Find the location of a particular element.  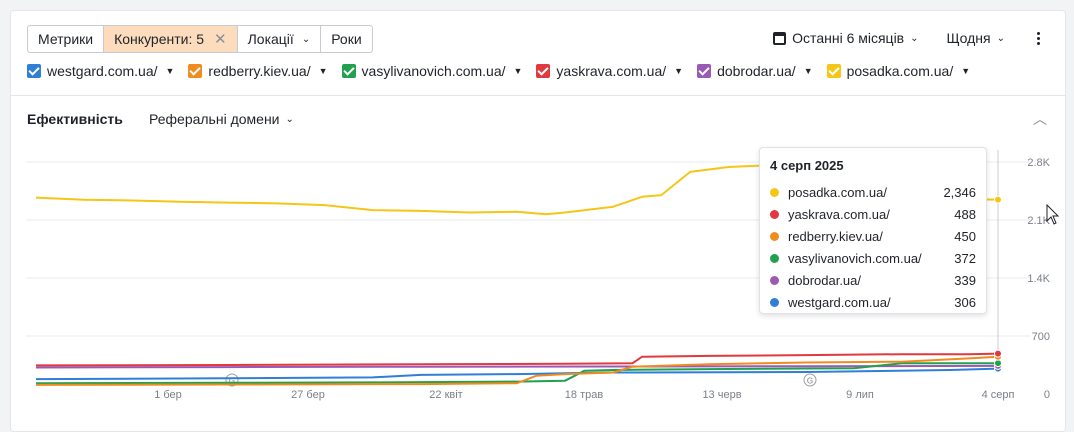

divider is located at coordinates (538, 95).